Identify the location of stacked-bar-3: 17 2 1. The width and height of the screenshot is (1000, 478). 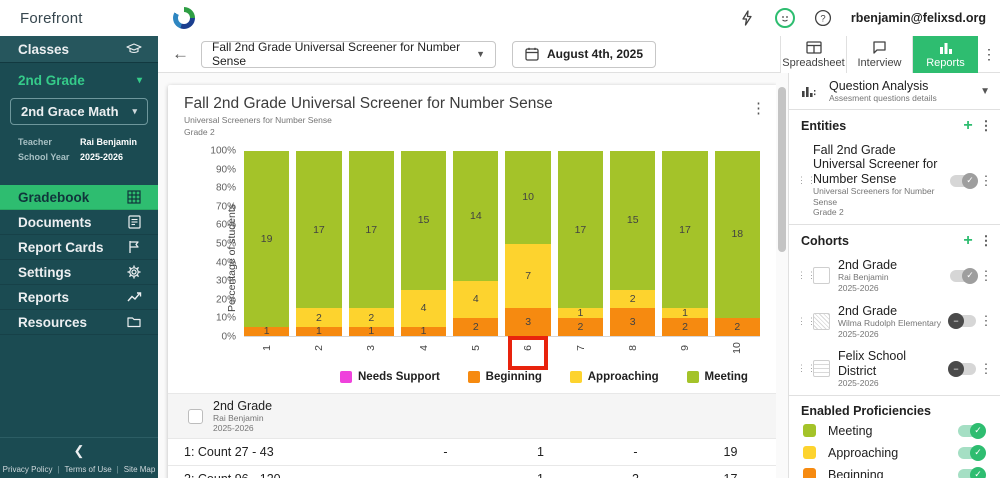
(371, 243).